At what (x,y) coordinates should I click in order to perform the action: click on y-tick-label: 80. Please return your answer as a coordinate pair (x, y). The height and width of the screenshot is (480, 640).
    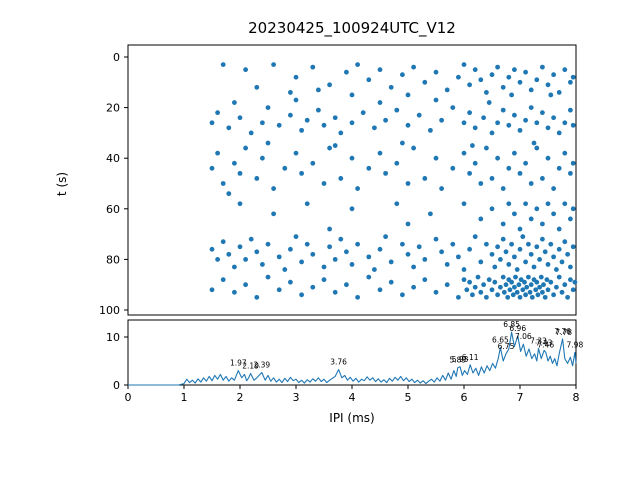
    Looking at the image, I should click on (113, 259).